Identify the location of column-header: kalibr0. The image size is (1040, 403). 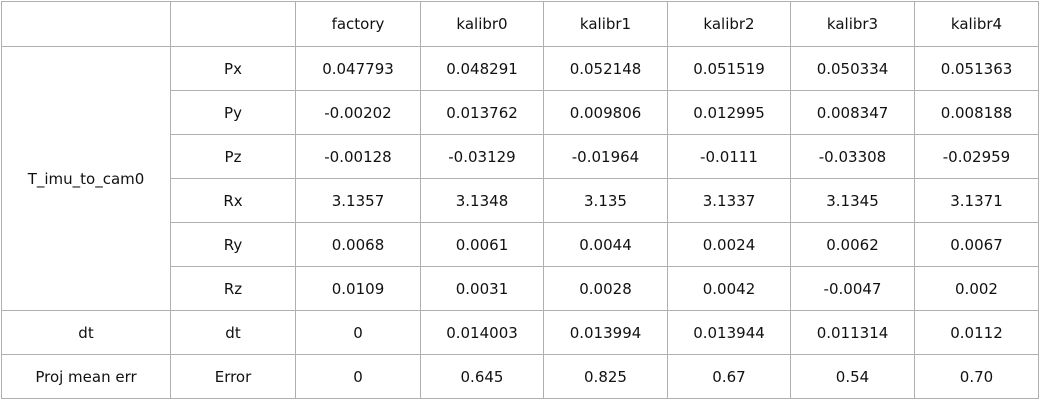
(482, 24).